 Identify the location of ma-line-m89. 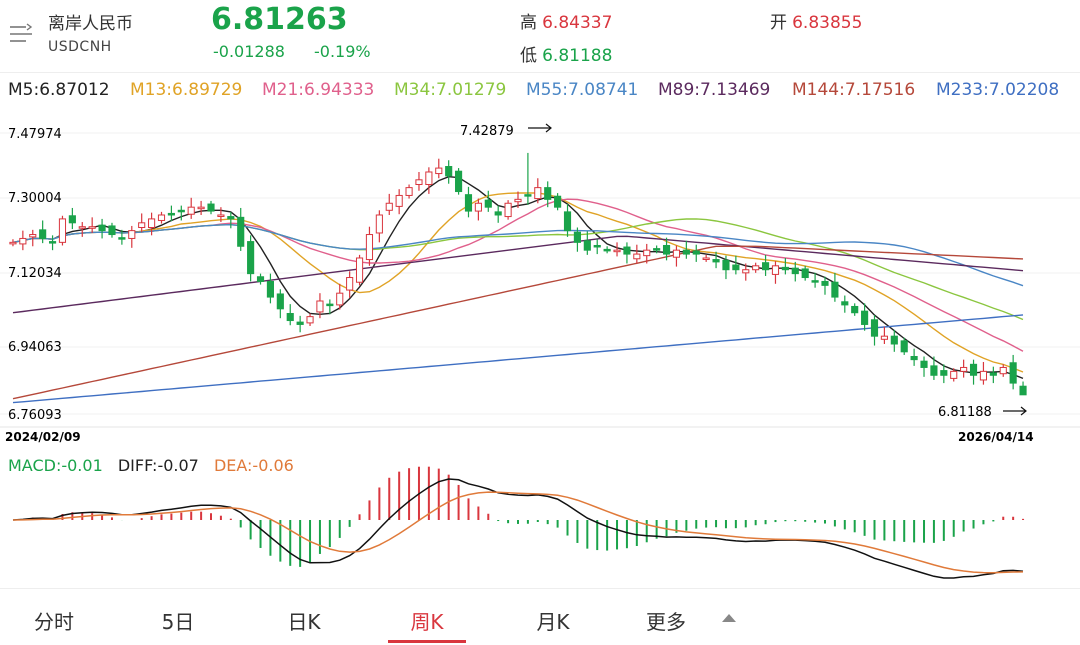
(518, 274).